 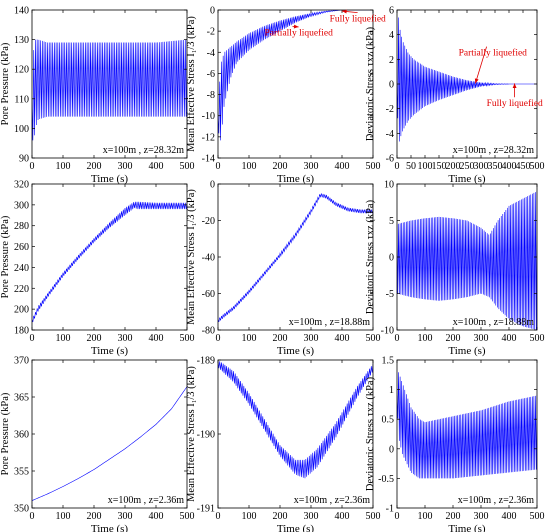 What do you see at coordinates (391, 221) in the screenshot?
I see `y-tick-label: 5` at bounding box center [391, 221].